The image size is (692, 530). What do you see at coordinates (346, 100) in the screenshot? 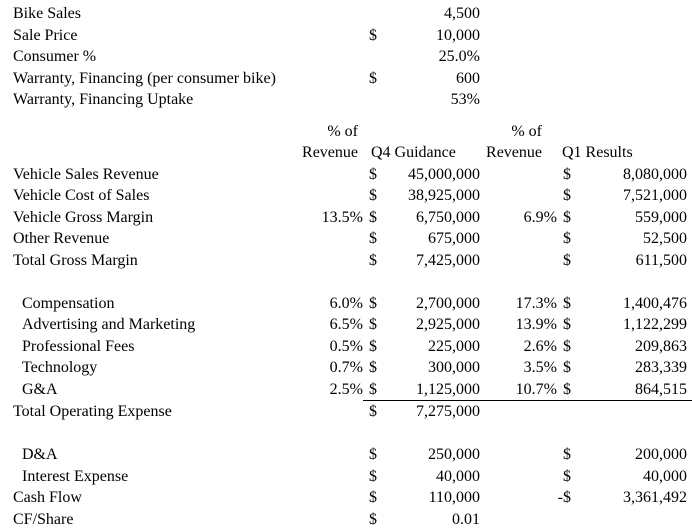
I see `assumption-row: Warranty, Financing Uptake 53%` at bounding box center [346, 100].